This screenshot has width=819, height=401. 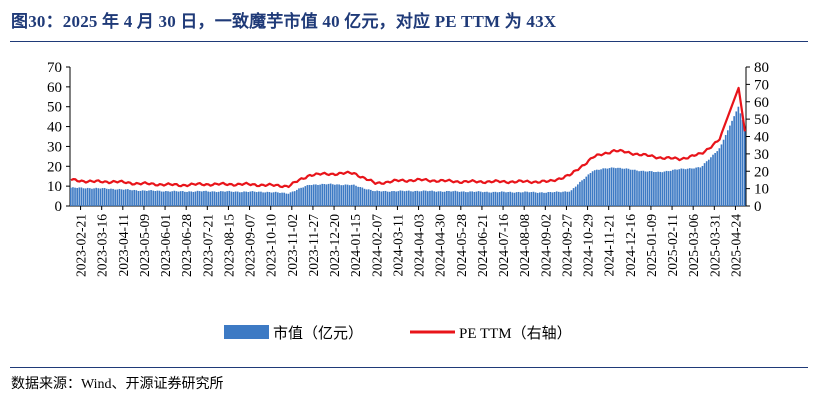 What do you see at coordinates (165, 245) in the screenshot?
I see `x-tick-label: 2023-06-01` at bounding box center [165, 245].